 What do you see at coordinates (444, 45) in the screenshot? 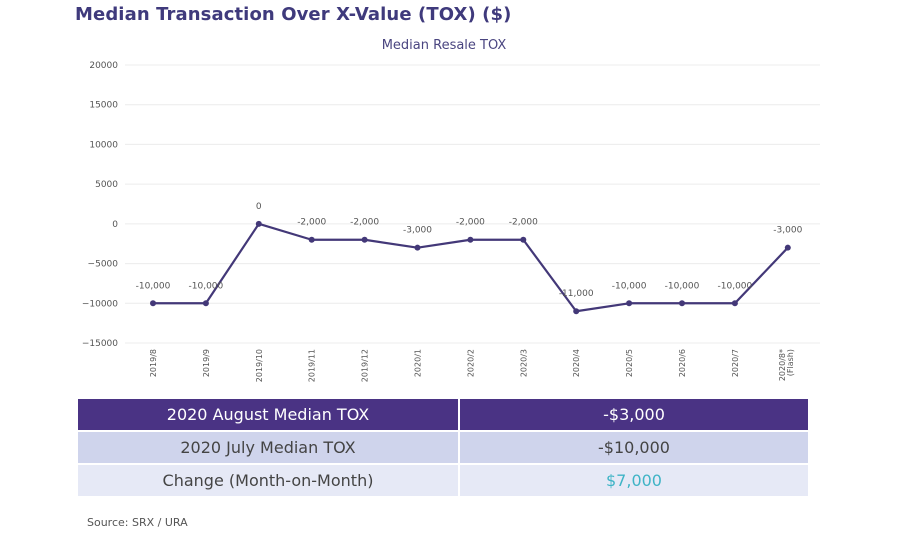
I see `chart-title: Median Resale TOX` at bounding box center [444, 45].